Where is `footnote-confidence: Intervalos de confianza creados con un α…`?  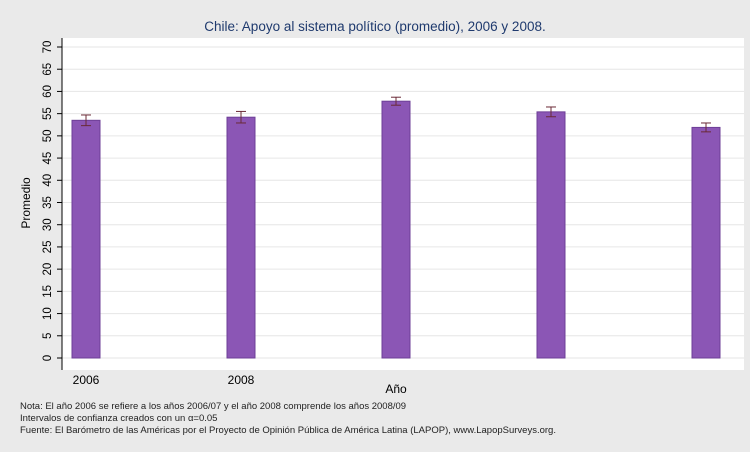 footnote-confidence: Intervalos de confianza creados con un α… is located at coordinates (119, 418).